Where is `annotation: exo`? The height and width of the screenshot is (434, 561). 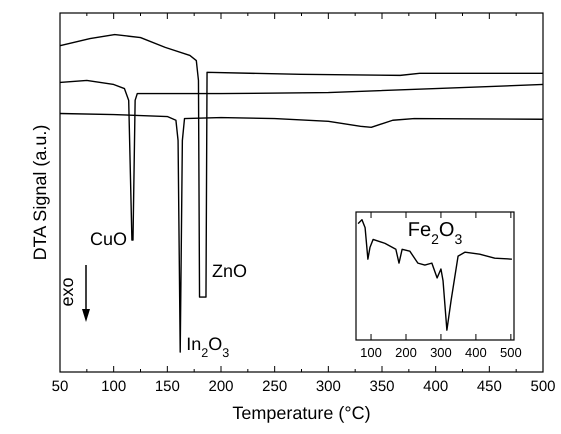 annotation: exo is located at coordinates (67, 292).